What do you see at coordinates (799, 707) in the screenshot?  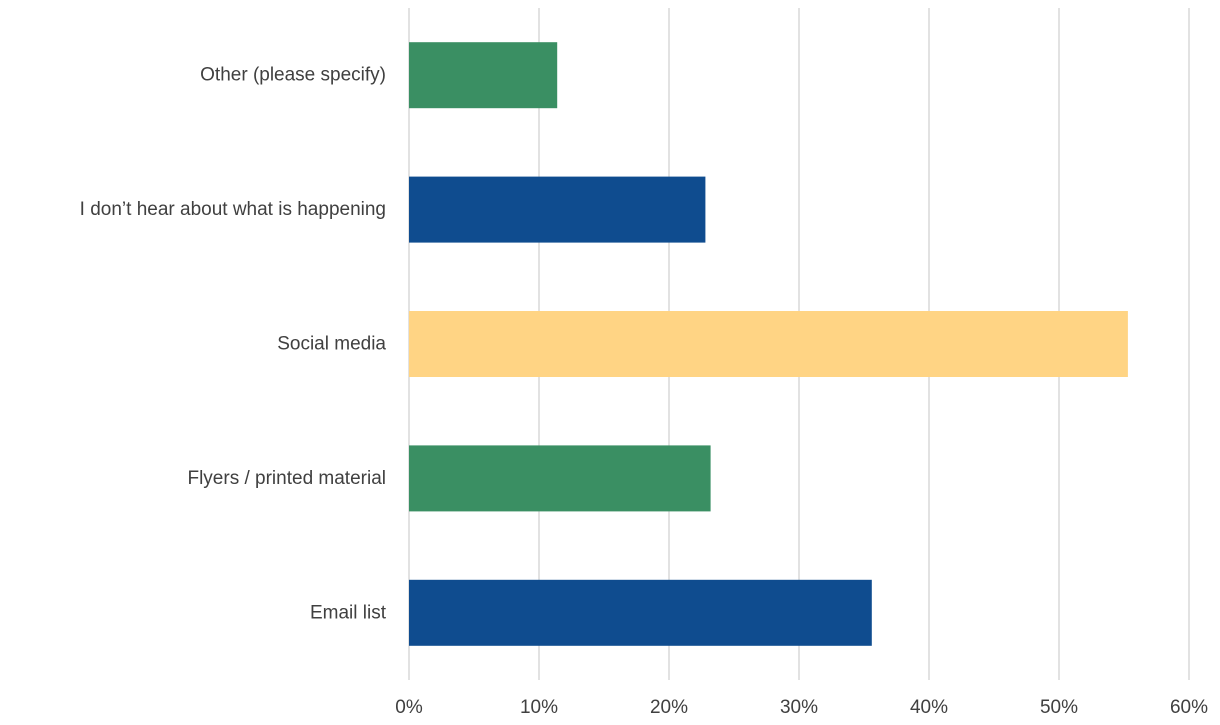 I see `x-tick-label: 30%` at bounding box center [799, 707].